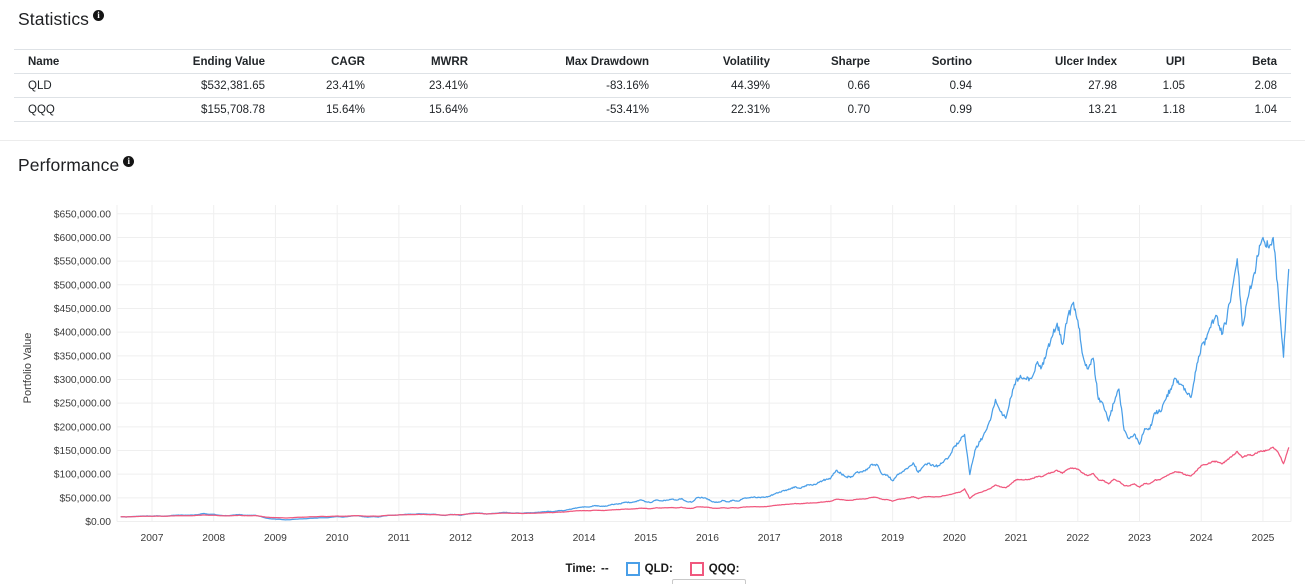 The height and width of the screenshot is (584, 1305). I want to click on legend-time: Time: --, so click(587, 569).